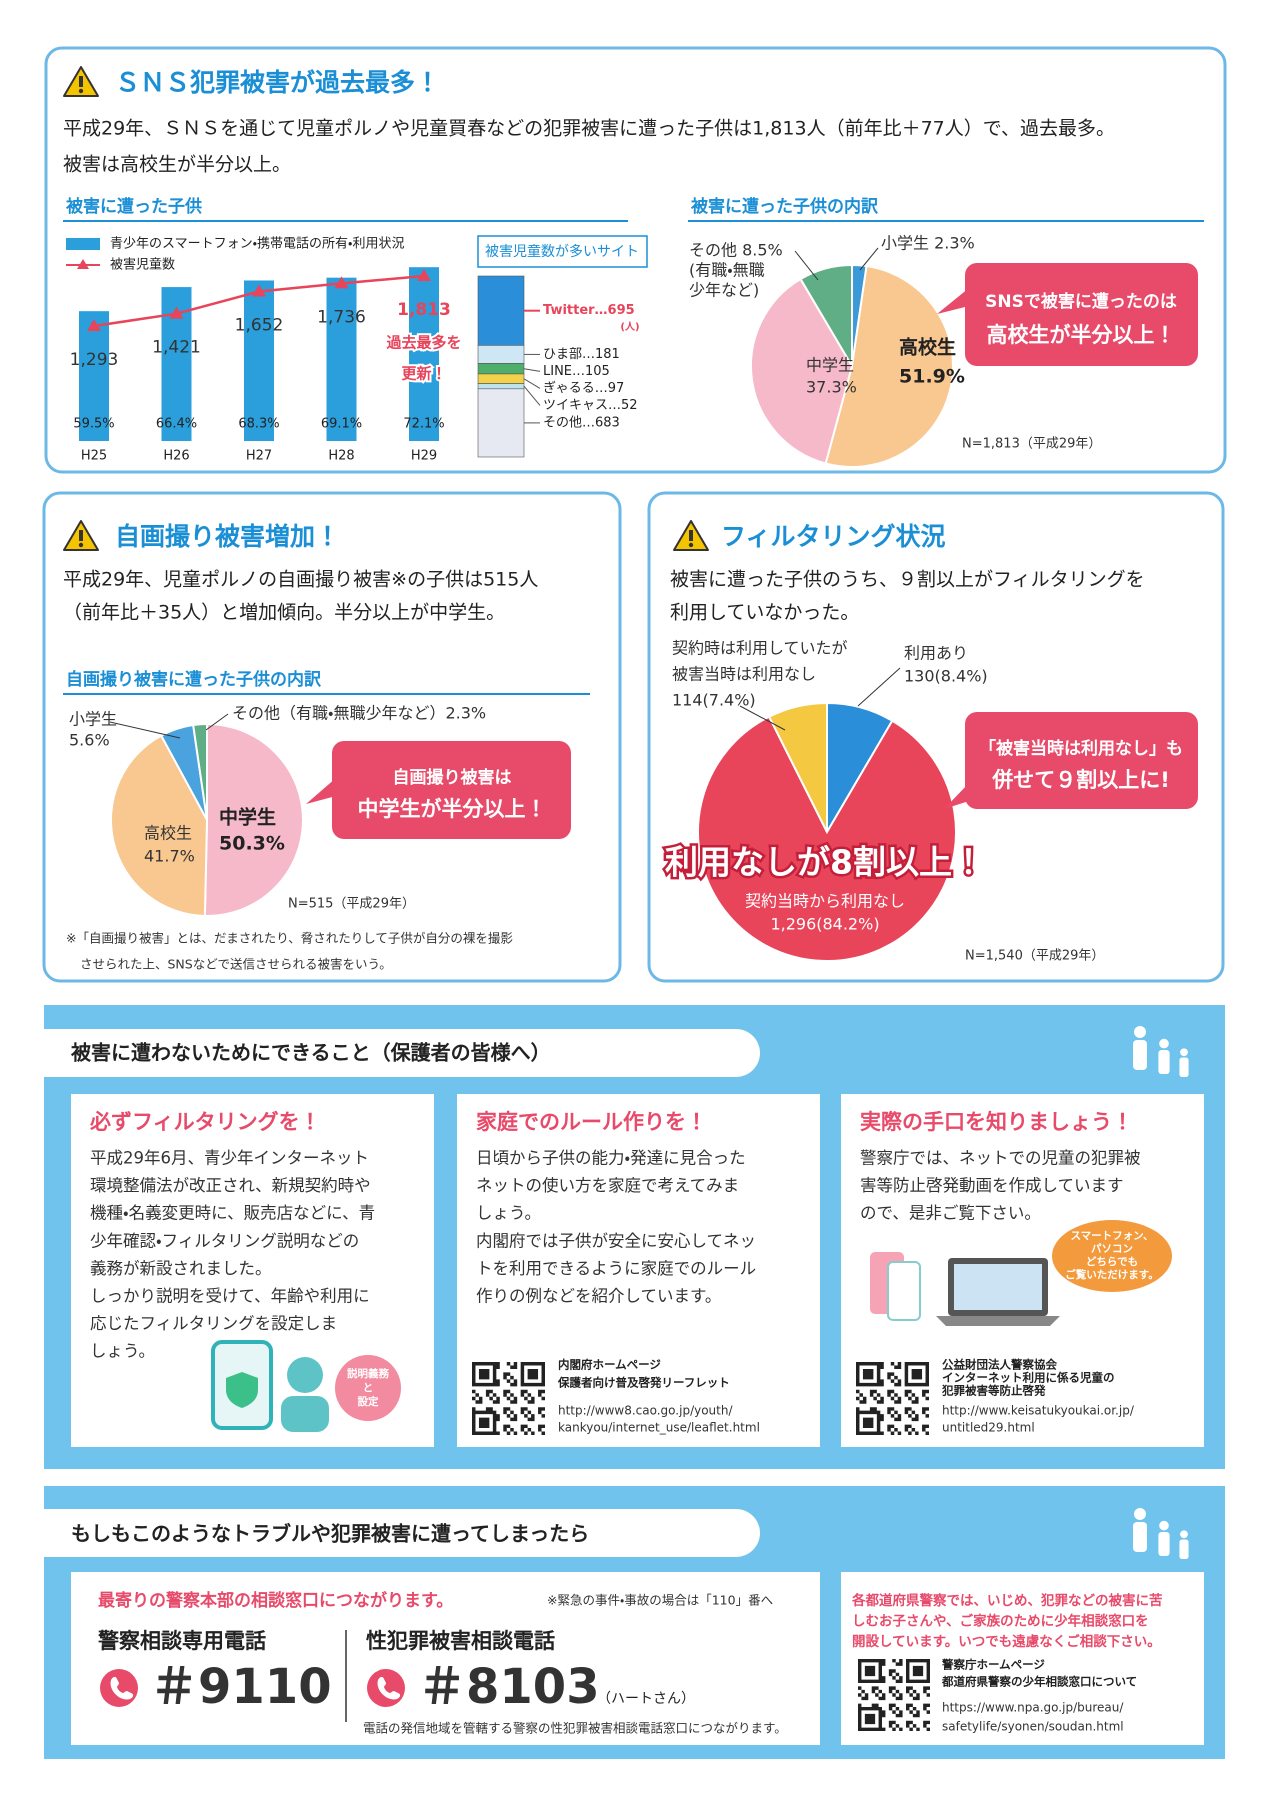 The image size is (1271, 1798). What do you see at coordinates (224, 1240) in the screenshot?
I see `card-body: 少年確認・フィルタリング説明などの` at bounding box center [224, 1240].